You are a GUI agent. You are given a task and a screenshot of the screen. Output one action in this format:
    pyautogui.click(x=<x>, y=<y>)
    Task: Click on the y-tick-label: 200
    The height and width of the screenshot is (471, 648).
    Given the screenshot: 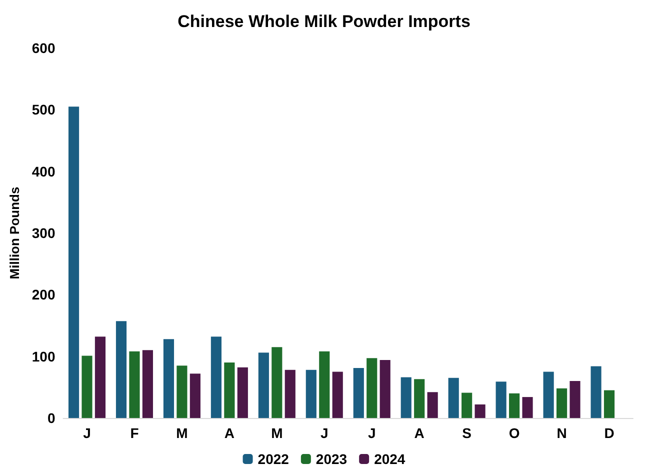 What is the action you would take?
    pyautogui.click(x=44, y=294)
    